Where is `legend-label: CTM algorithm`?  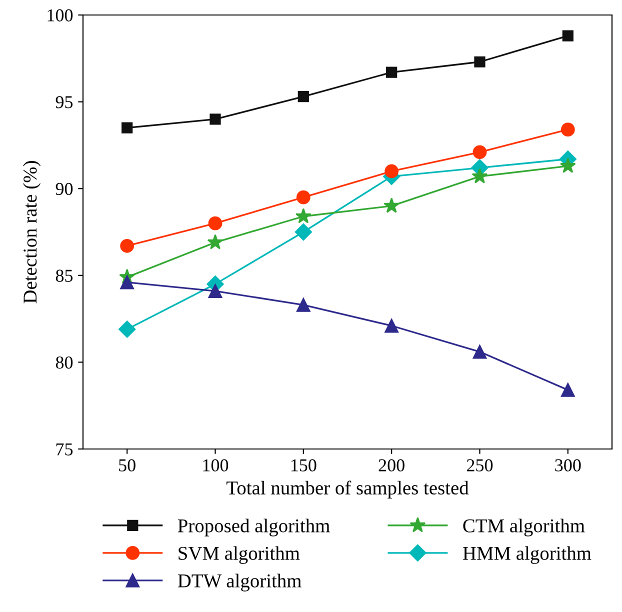 legend-label: CTM algorithm is located at coordinates (524, 527).